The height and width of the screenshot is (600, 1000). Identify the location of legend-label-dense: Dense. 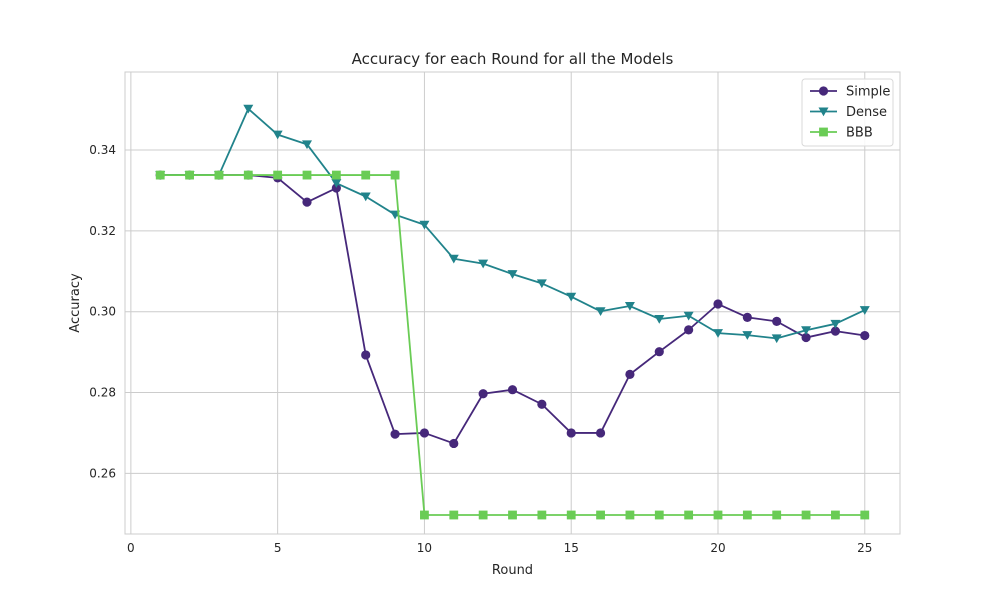
(866, 112).